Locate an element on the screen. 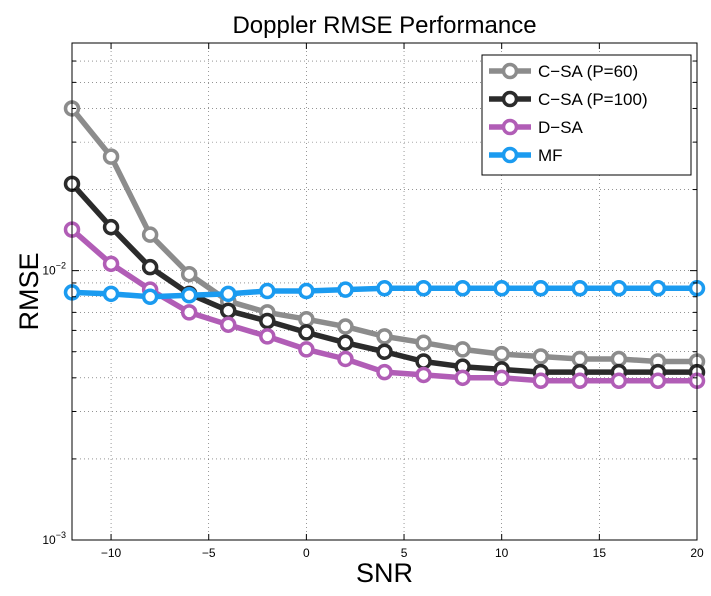 This screenshot has width=711, height=596. x-axis-title: SNR is located at coordinates (384, 573).